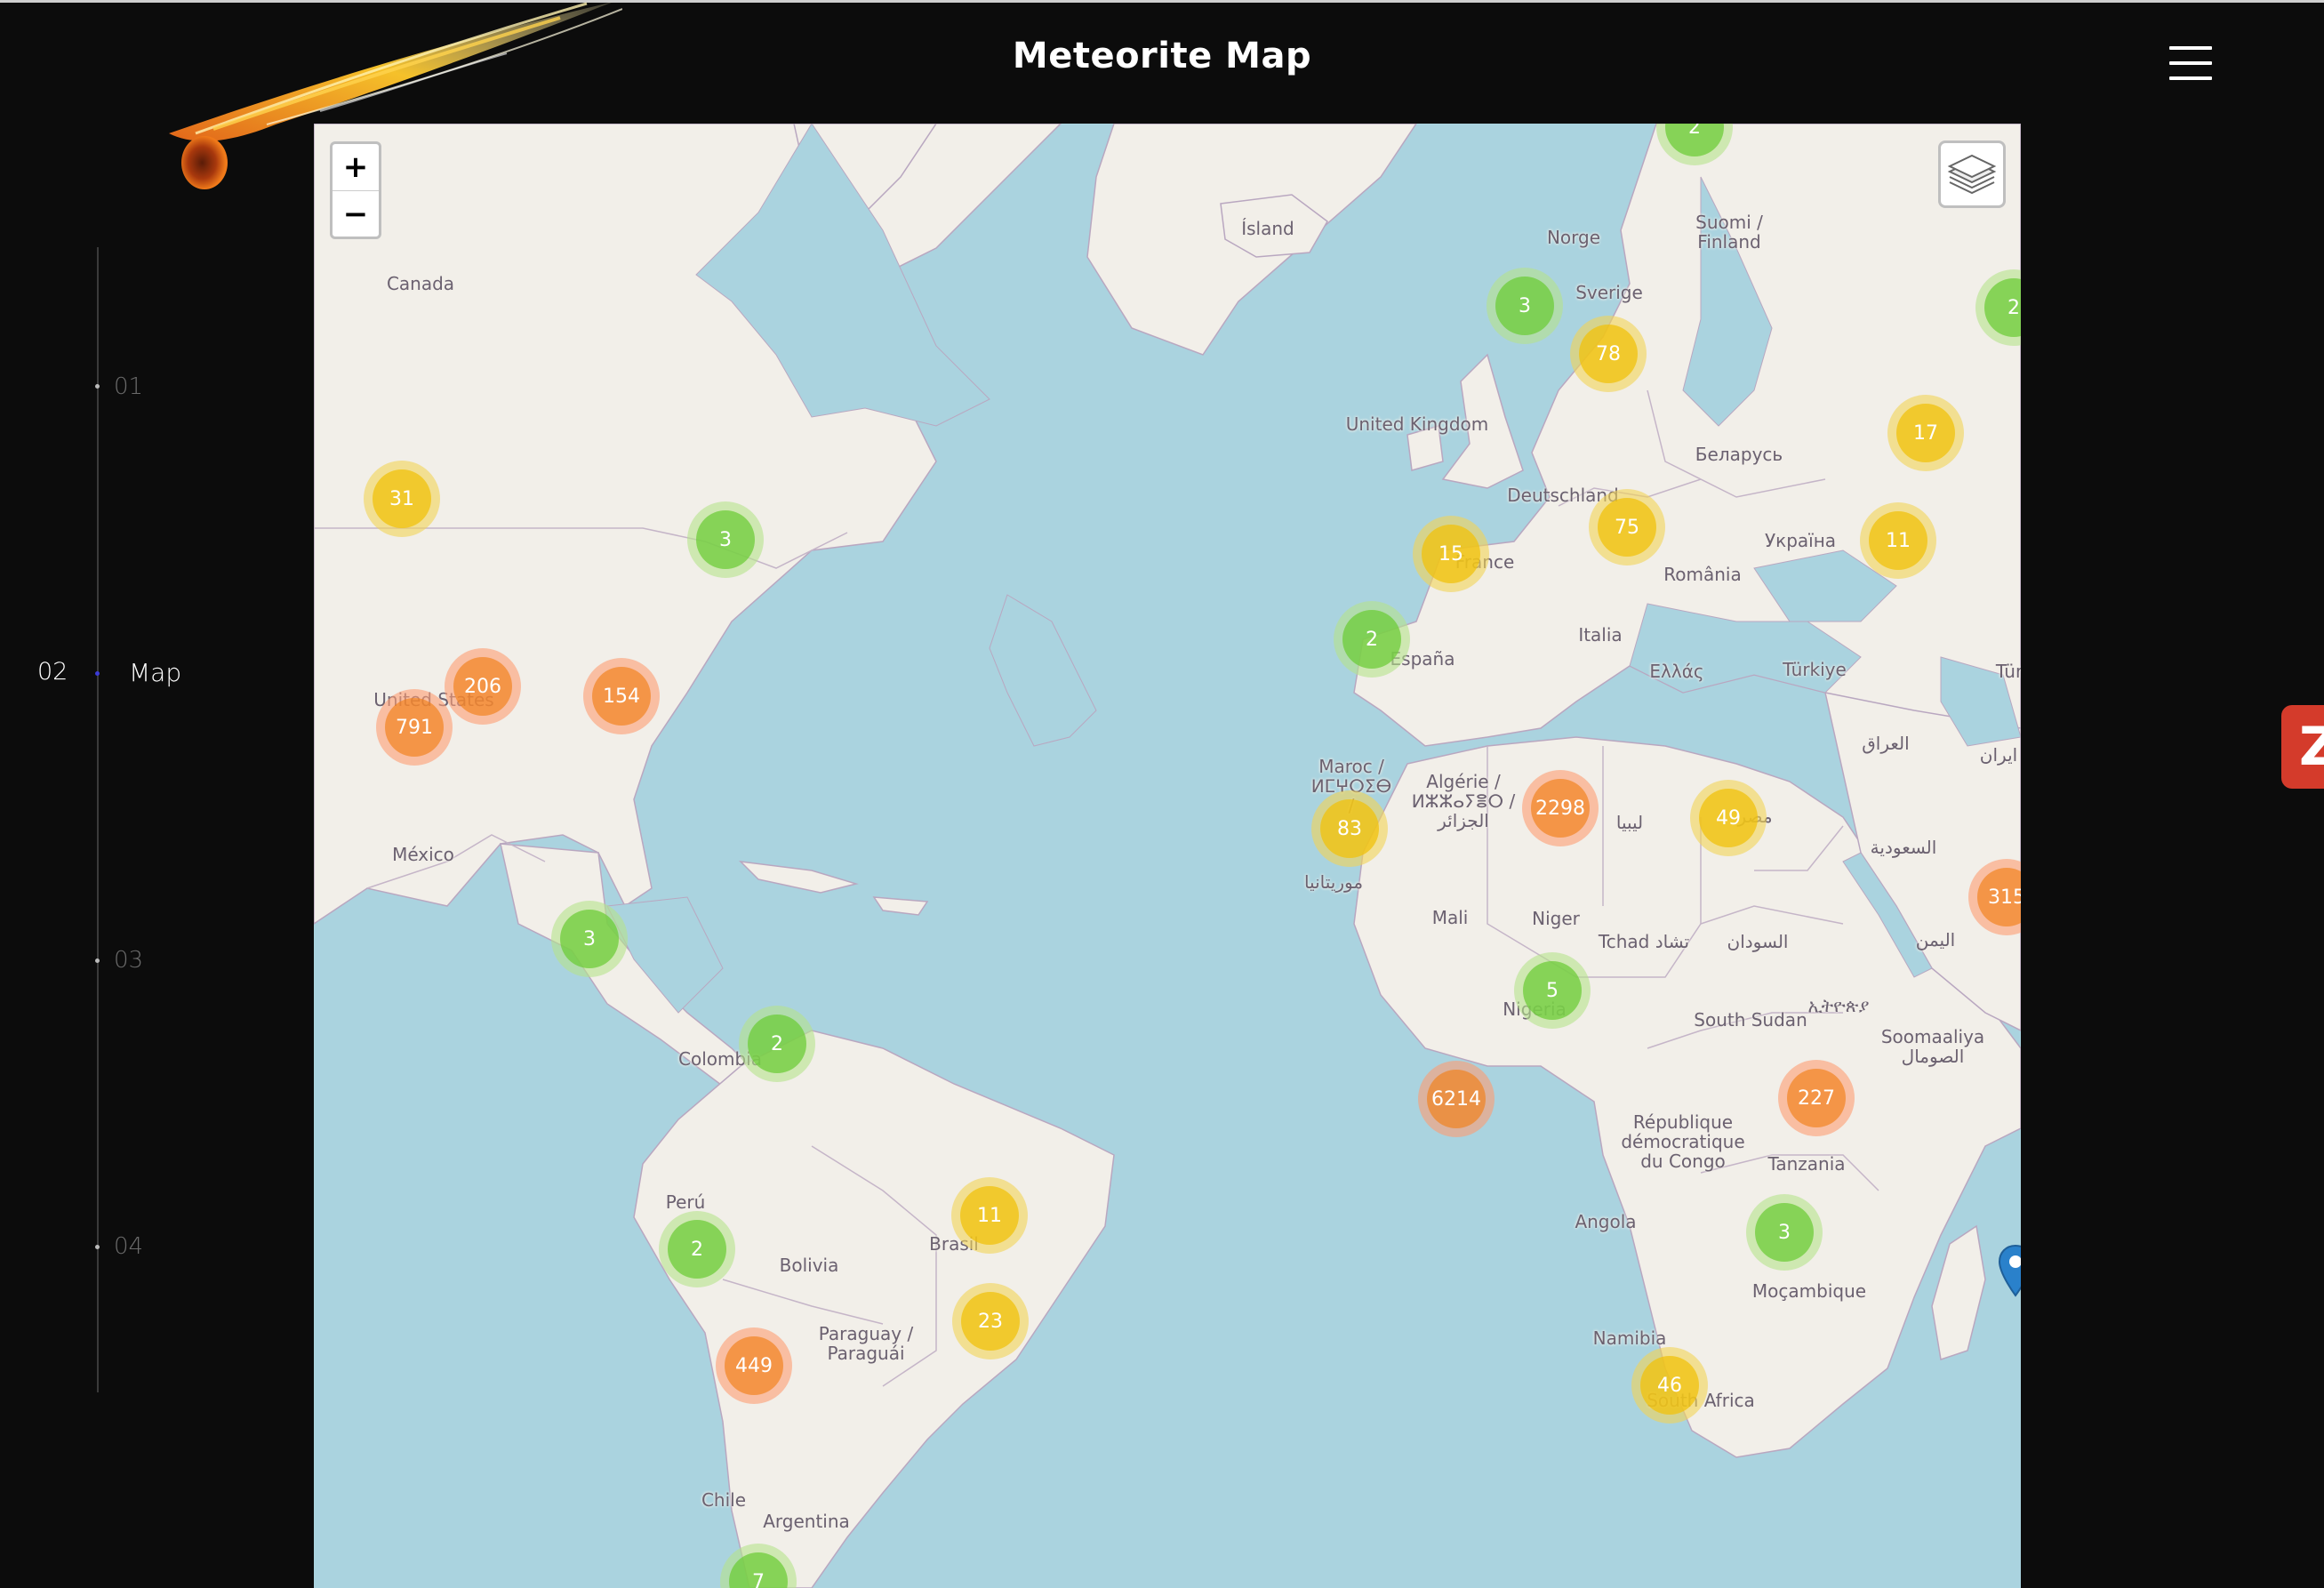 Image resolution: width=2324 pixels, height=1588 pixels. I want to click on cluster-marker: 6214, so click(1456, 1099).